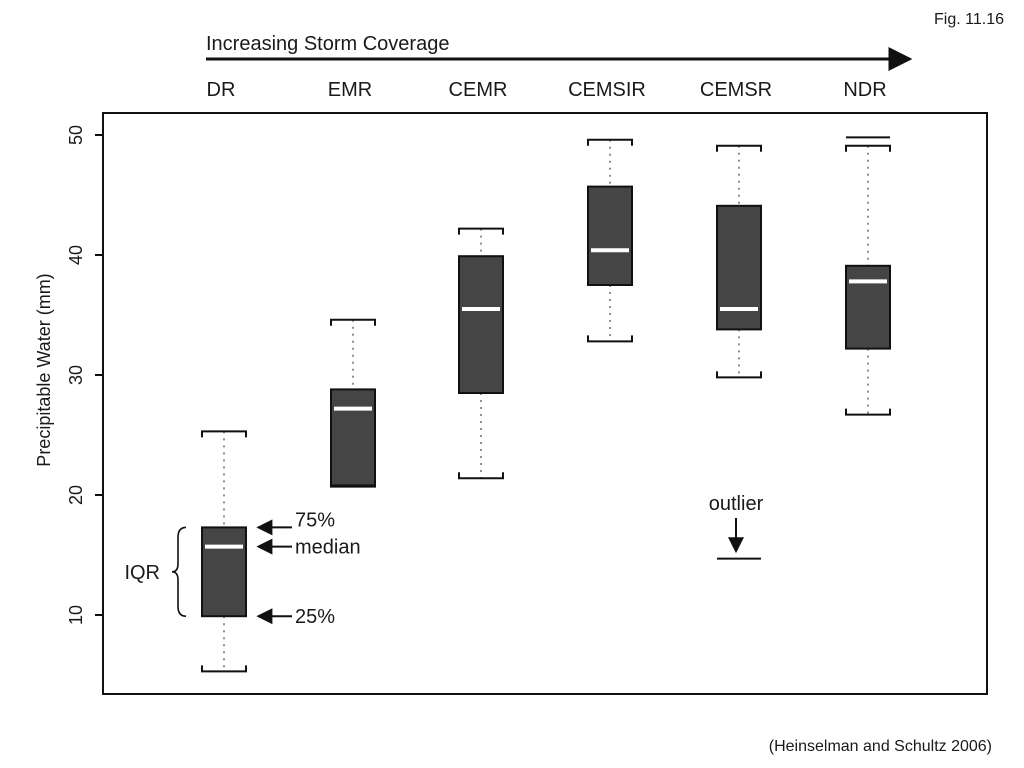  What do you see at coordinates (547, 90) in the screenshot?
I see `category-labels: DR EMR CEMR CEMSIR CEMSR NDR` at bounding box center [547, 90].